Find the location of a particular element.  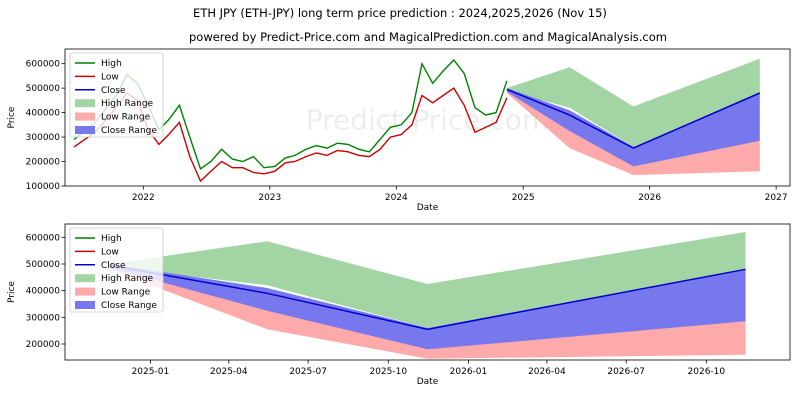

close-range-band is located at coordinates (633, 127).